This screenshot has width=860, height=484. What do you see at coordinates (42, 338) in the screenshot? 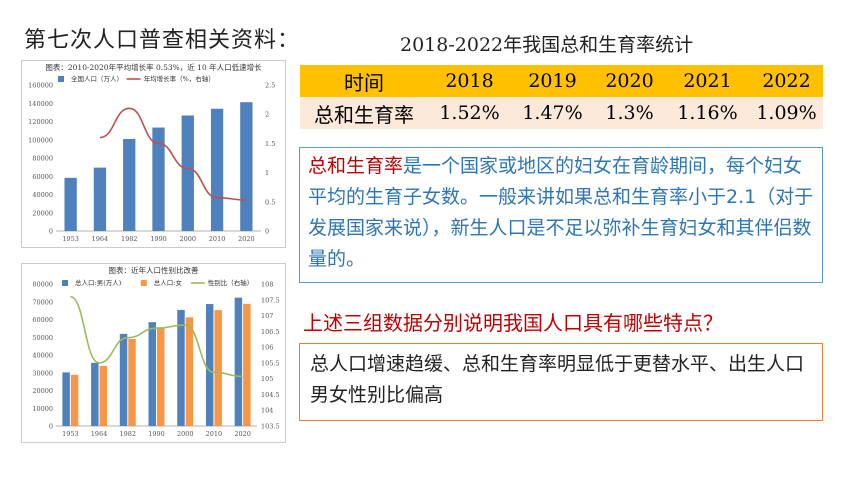
I see `y-left-tick-label: 50000` at bounding box center [42, 338].